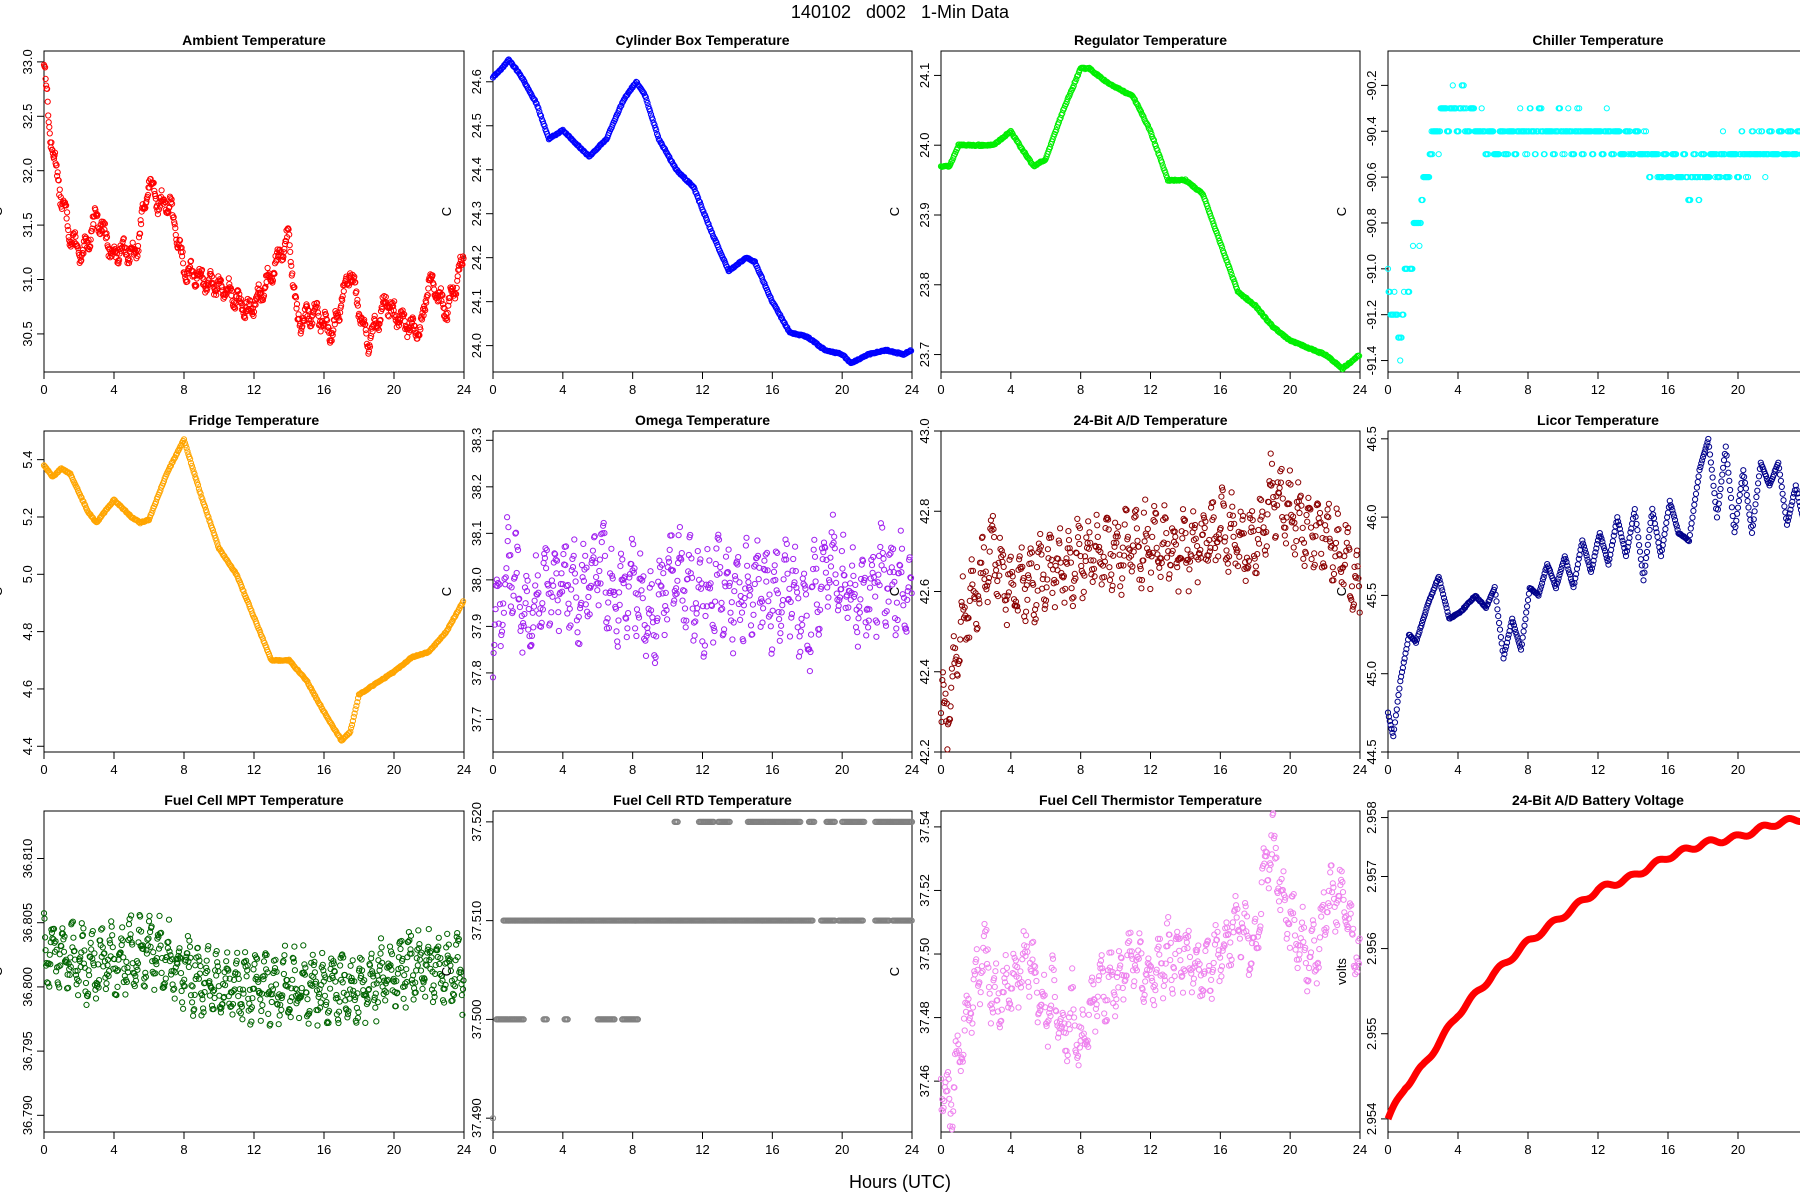  Describe the element at coordinates (476, 257) in the screenshot. I see `y-tick-label: 24.2` at that location.